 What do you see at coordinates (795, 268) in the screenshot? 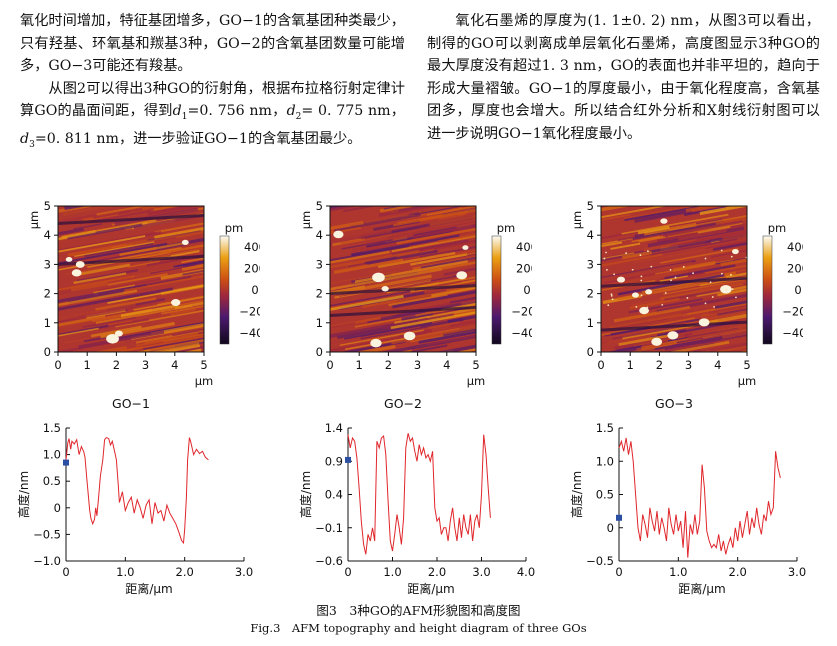
I see `colorbar-tick-3-1: 200` at bounding box center [795, 268].